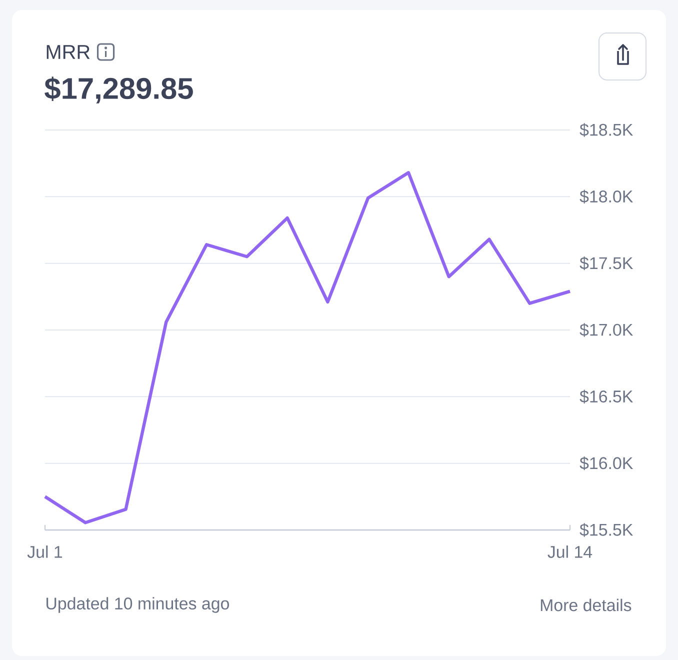  I want to click on chart-subtitle: $17,289.85, so click(118, 90).